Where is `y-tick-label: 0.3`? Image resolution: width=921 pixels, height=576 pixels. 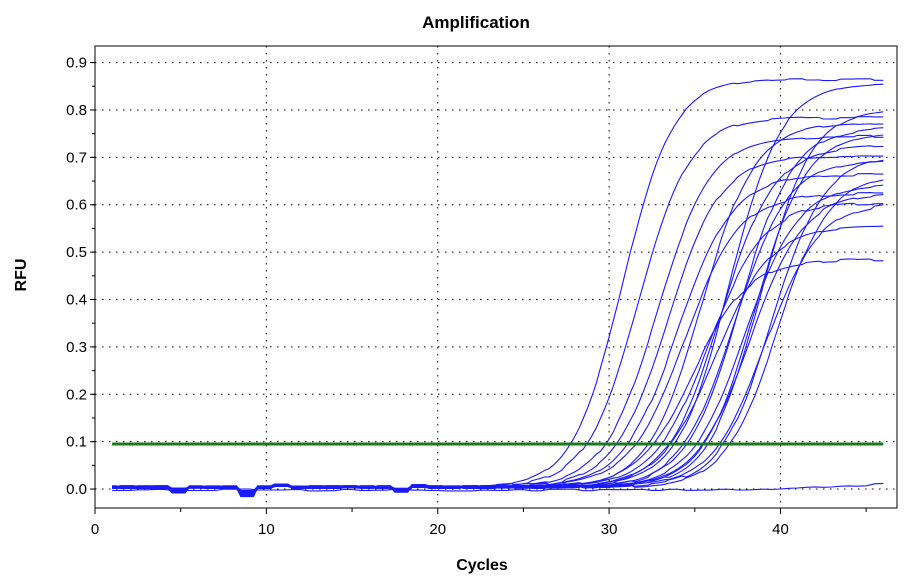 y-tick-label: 0.3 is located at coordinates (76, 347).